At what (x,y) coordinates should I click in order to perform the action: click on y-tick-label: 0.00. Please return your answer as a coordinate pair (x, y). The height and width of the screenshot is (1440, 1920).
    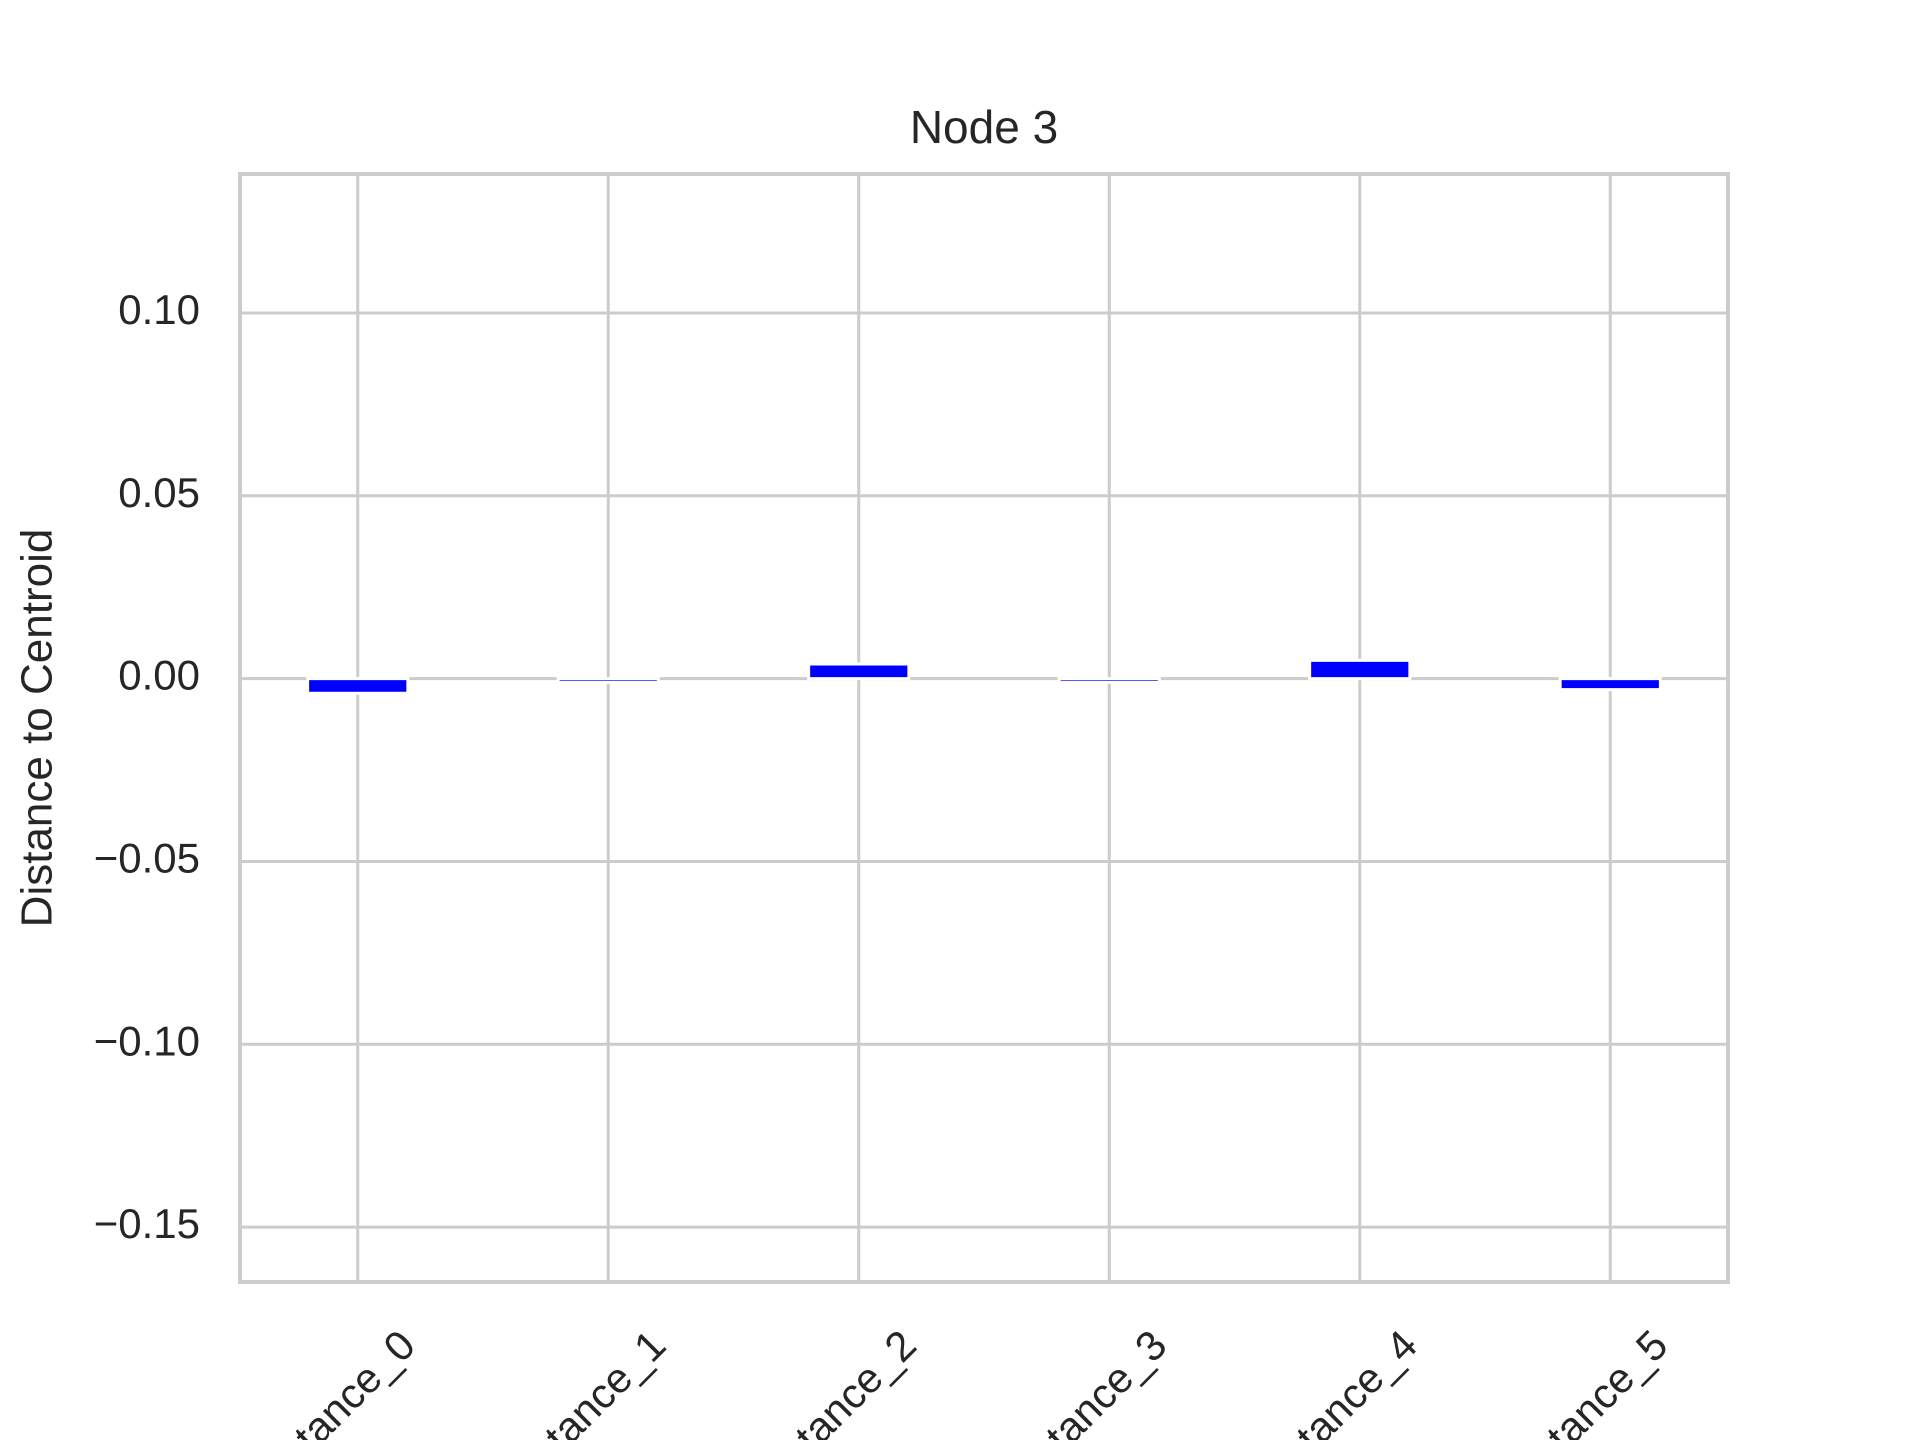
    Looking at the image, I should click on (159, 675).